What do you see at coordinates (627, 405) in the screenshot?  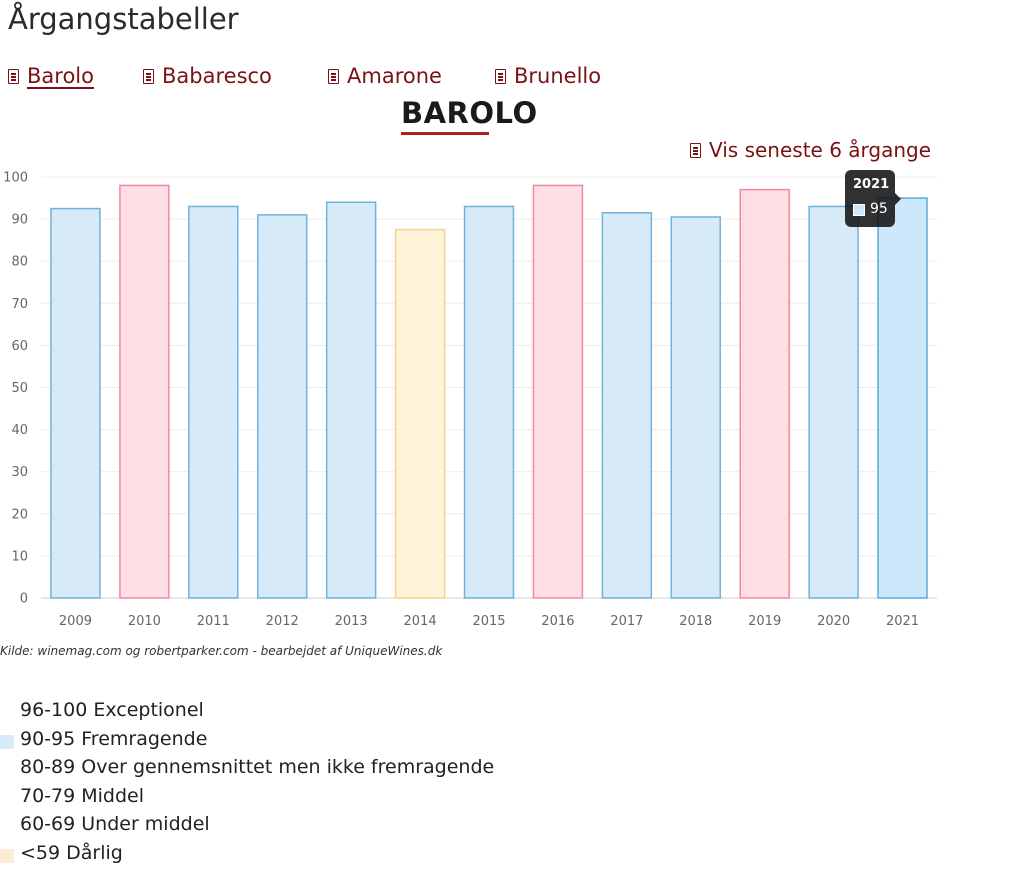 I see `bar-2017` at bounding box center [627, 405].